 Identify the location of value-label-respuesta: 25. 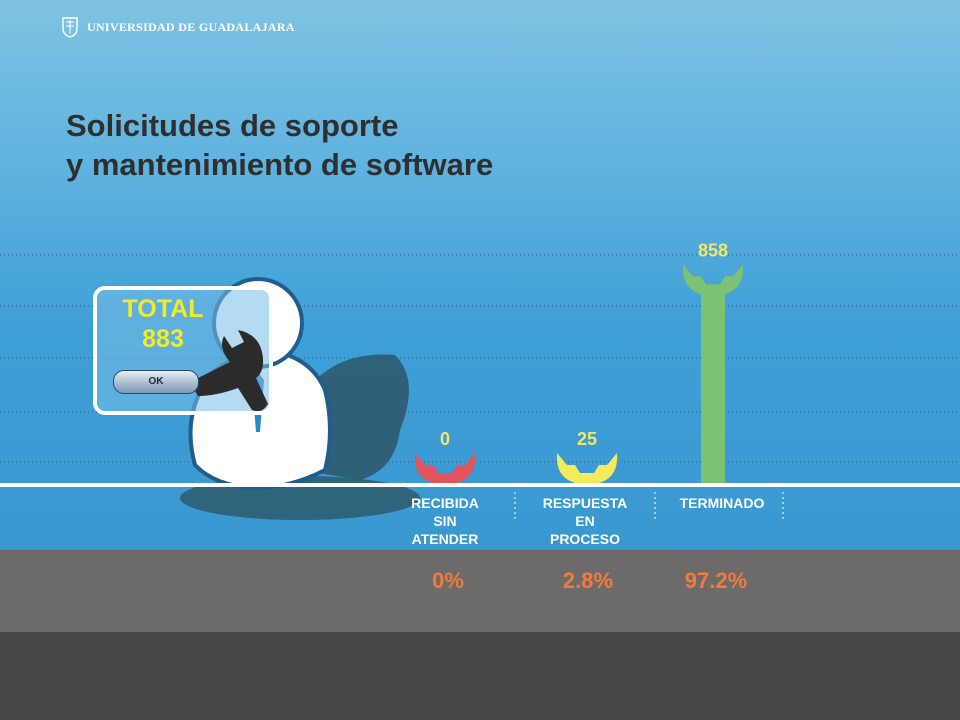
(587, 439).